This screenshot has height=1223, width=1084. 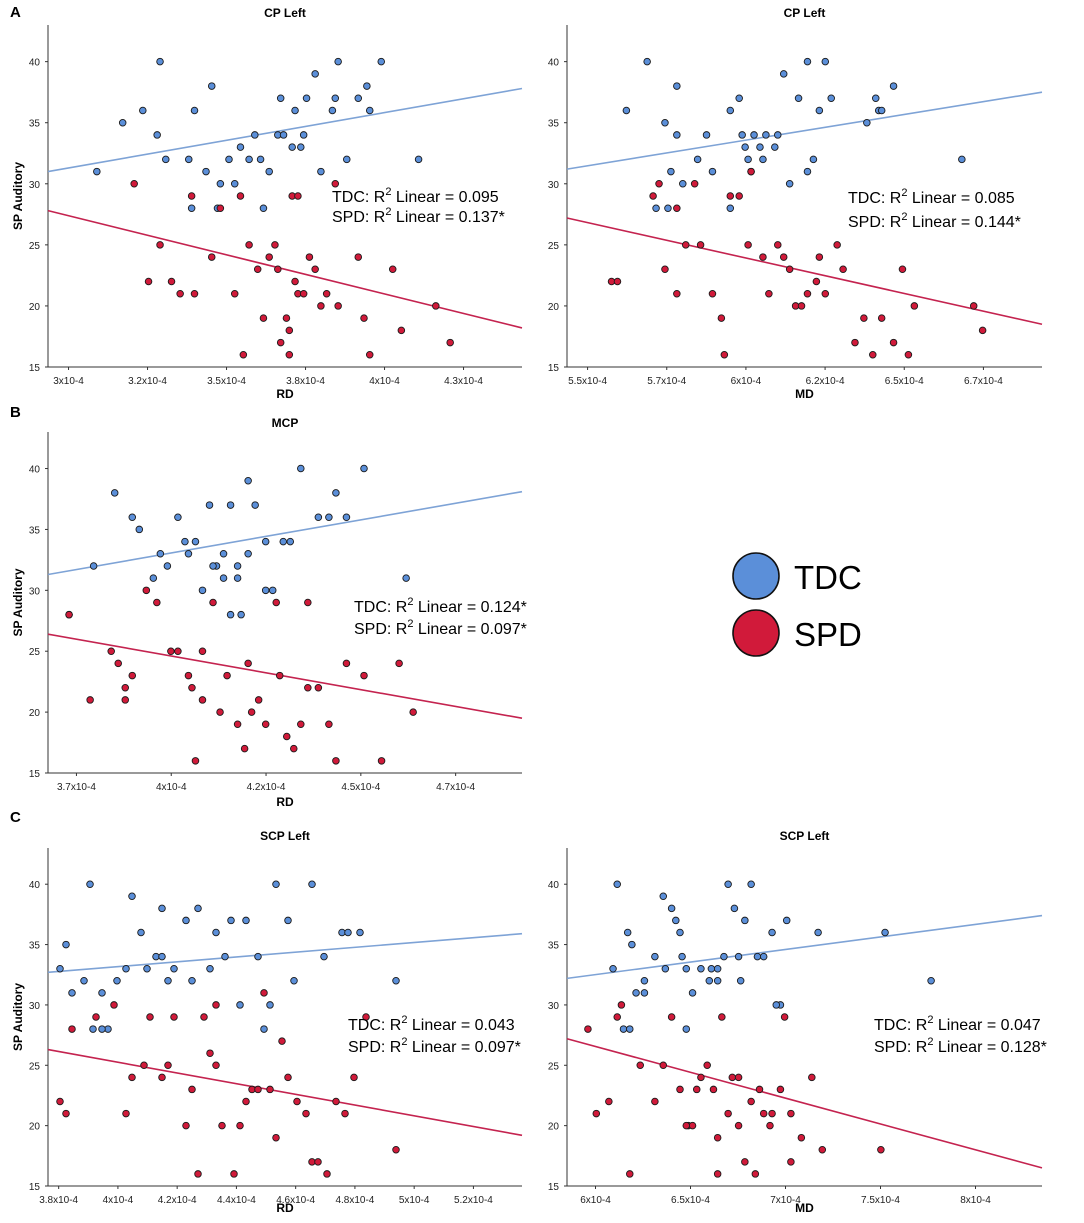 What do you see at coordinates (440, 628) in the screenshot?
I see `annotation-spd: SPD: R2 Linear = 0.097*` at bounding box center [440, 628].